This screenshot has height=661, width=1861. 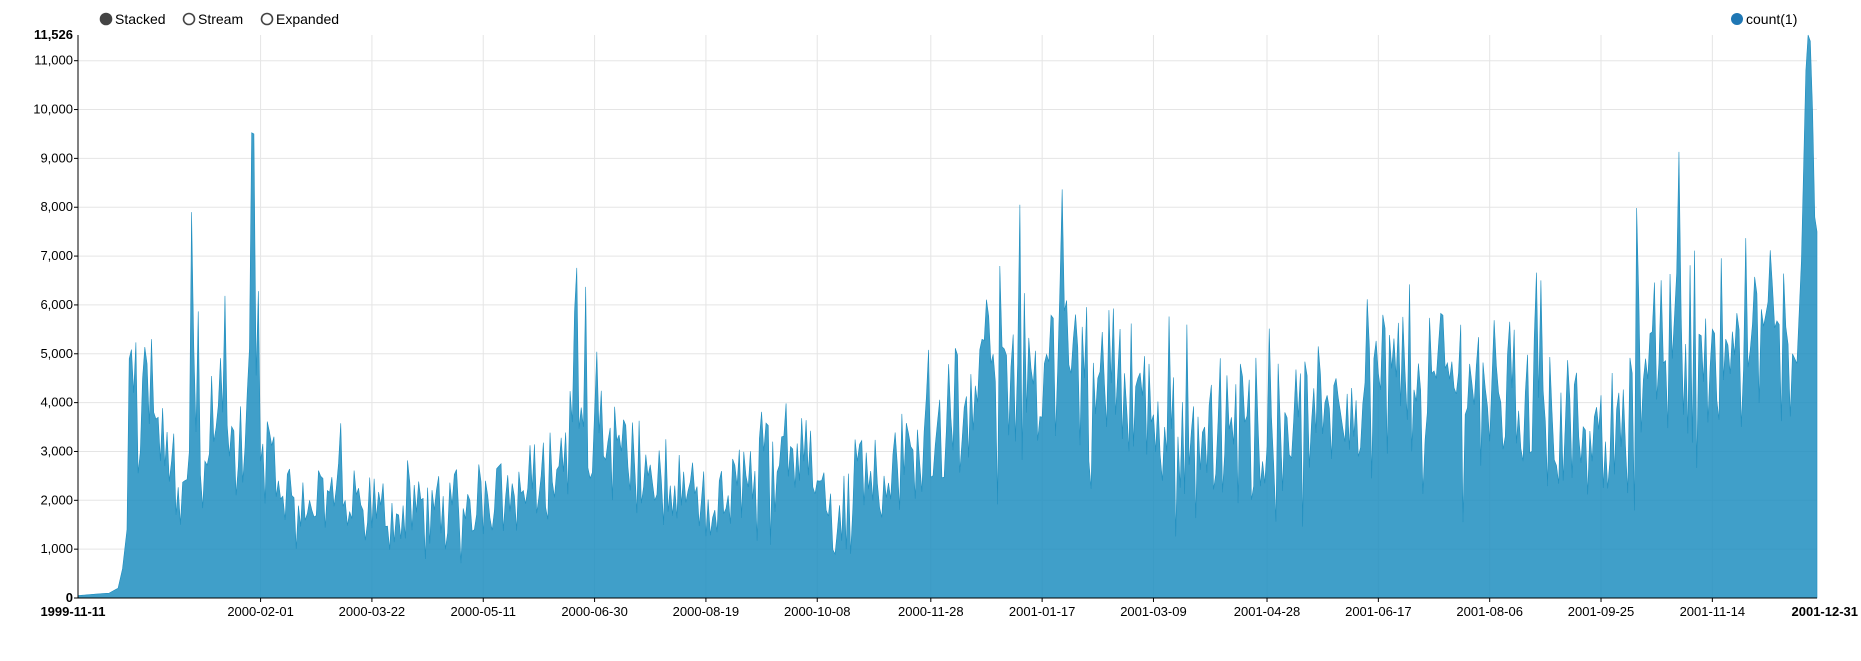 I want to click on y-tick-label: 10,000, so click(x=53, y=109).